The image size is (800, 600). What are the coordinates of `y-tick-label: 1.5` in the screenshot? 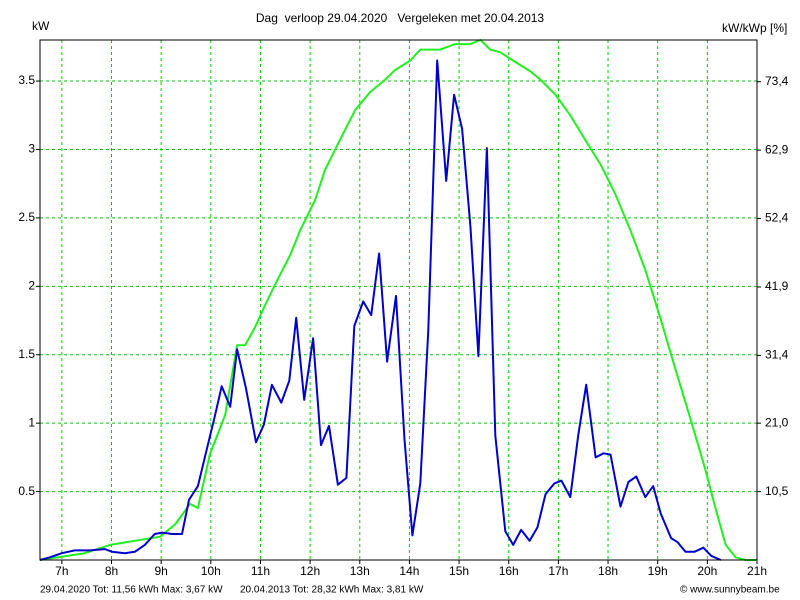 It's located at (26, 354).